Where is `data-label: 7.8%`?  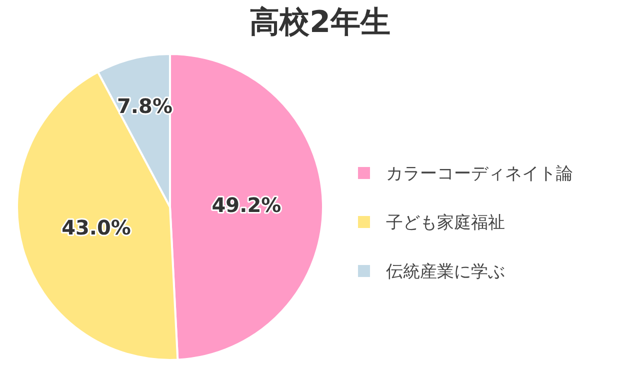 data-label: 7.8% is located at coordinates (144, 106).